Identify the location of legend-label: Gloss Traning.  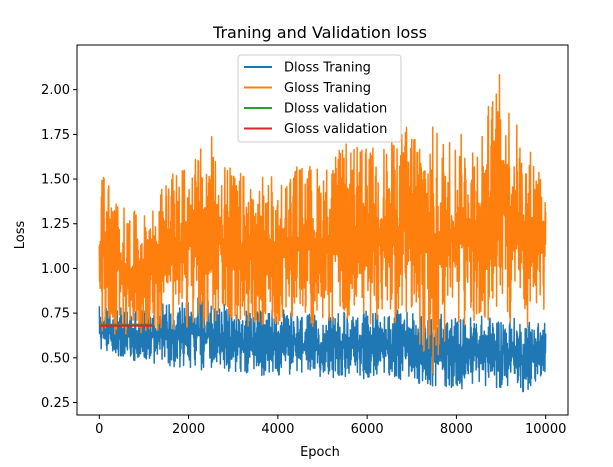
(327, 88).